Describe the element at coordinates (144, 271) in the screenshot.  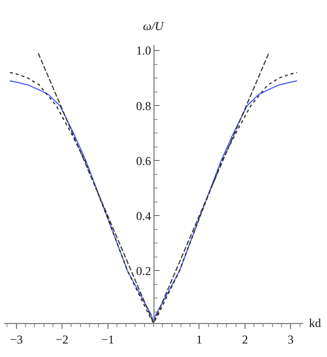
I see `y-tick-label: 0.2` at that location.